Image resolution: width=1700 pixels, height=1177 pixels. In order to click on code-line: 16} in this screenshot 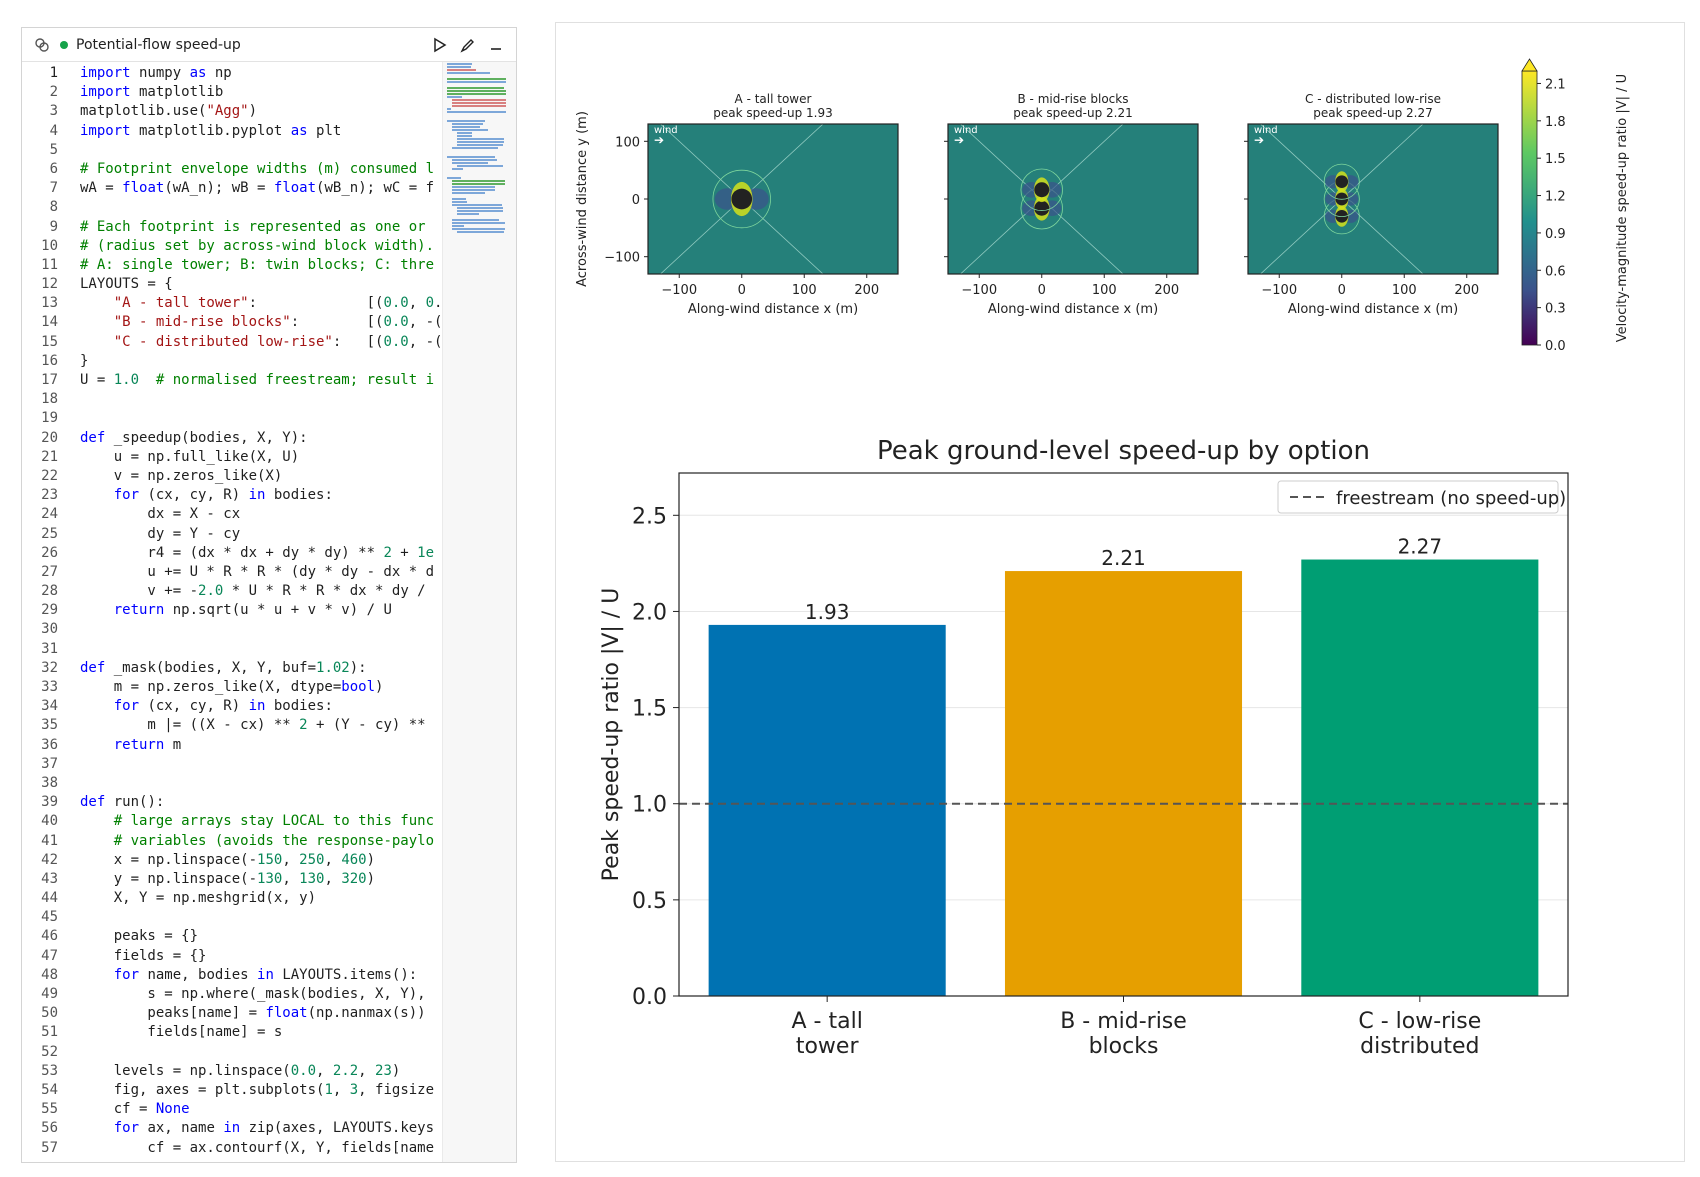, I will do `click(232, 361)`.